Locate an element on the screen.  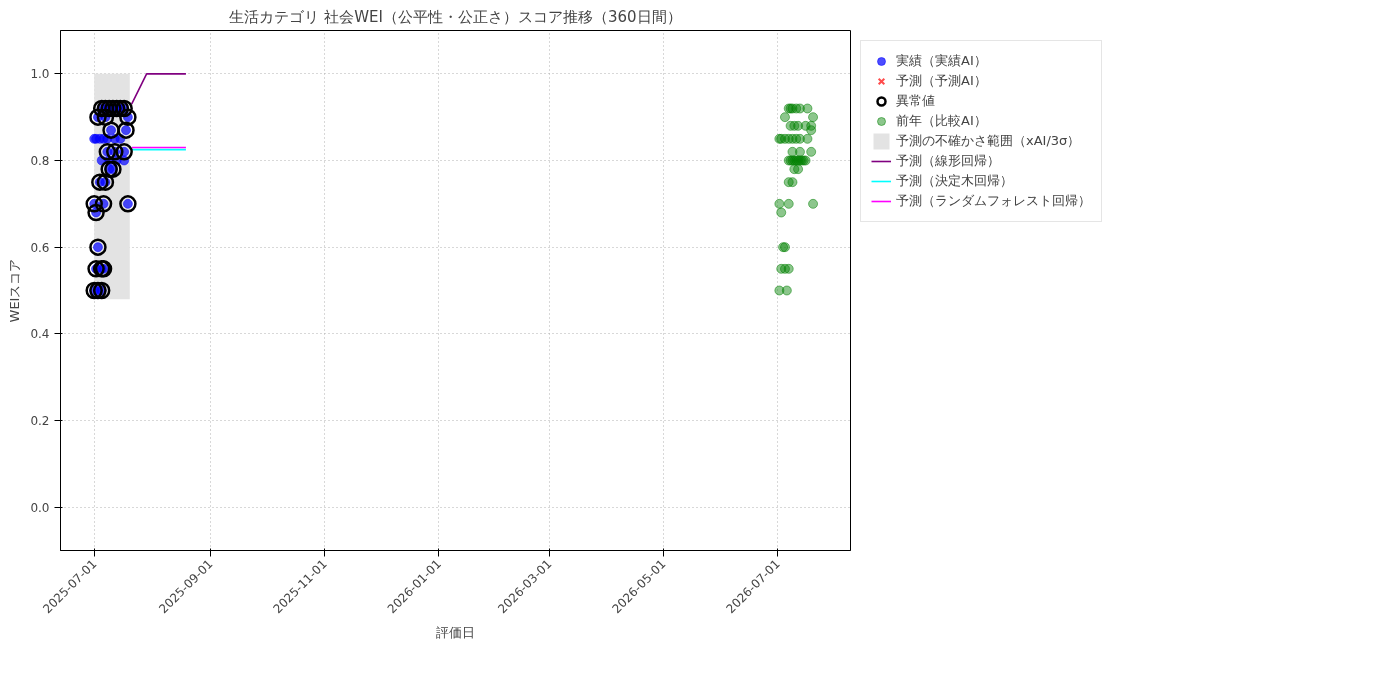
y-tick-label: 0.2 is located at coordinates (40, 421).